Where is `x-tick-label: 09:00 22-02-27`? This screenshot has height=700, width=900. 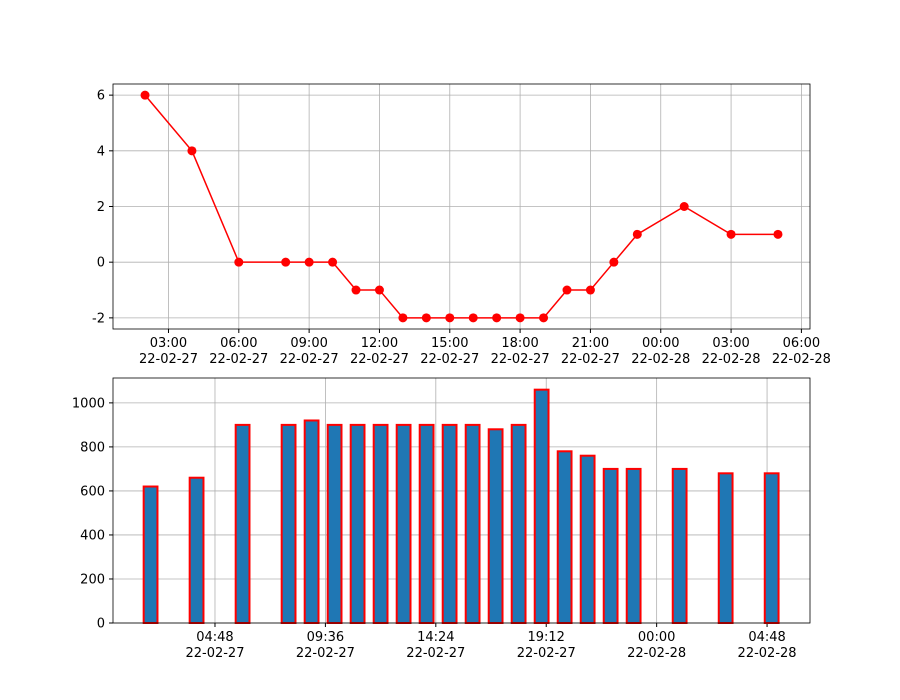 x-tick-label: 09:00 22-02-27 is located at coordinates (309, 351).